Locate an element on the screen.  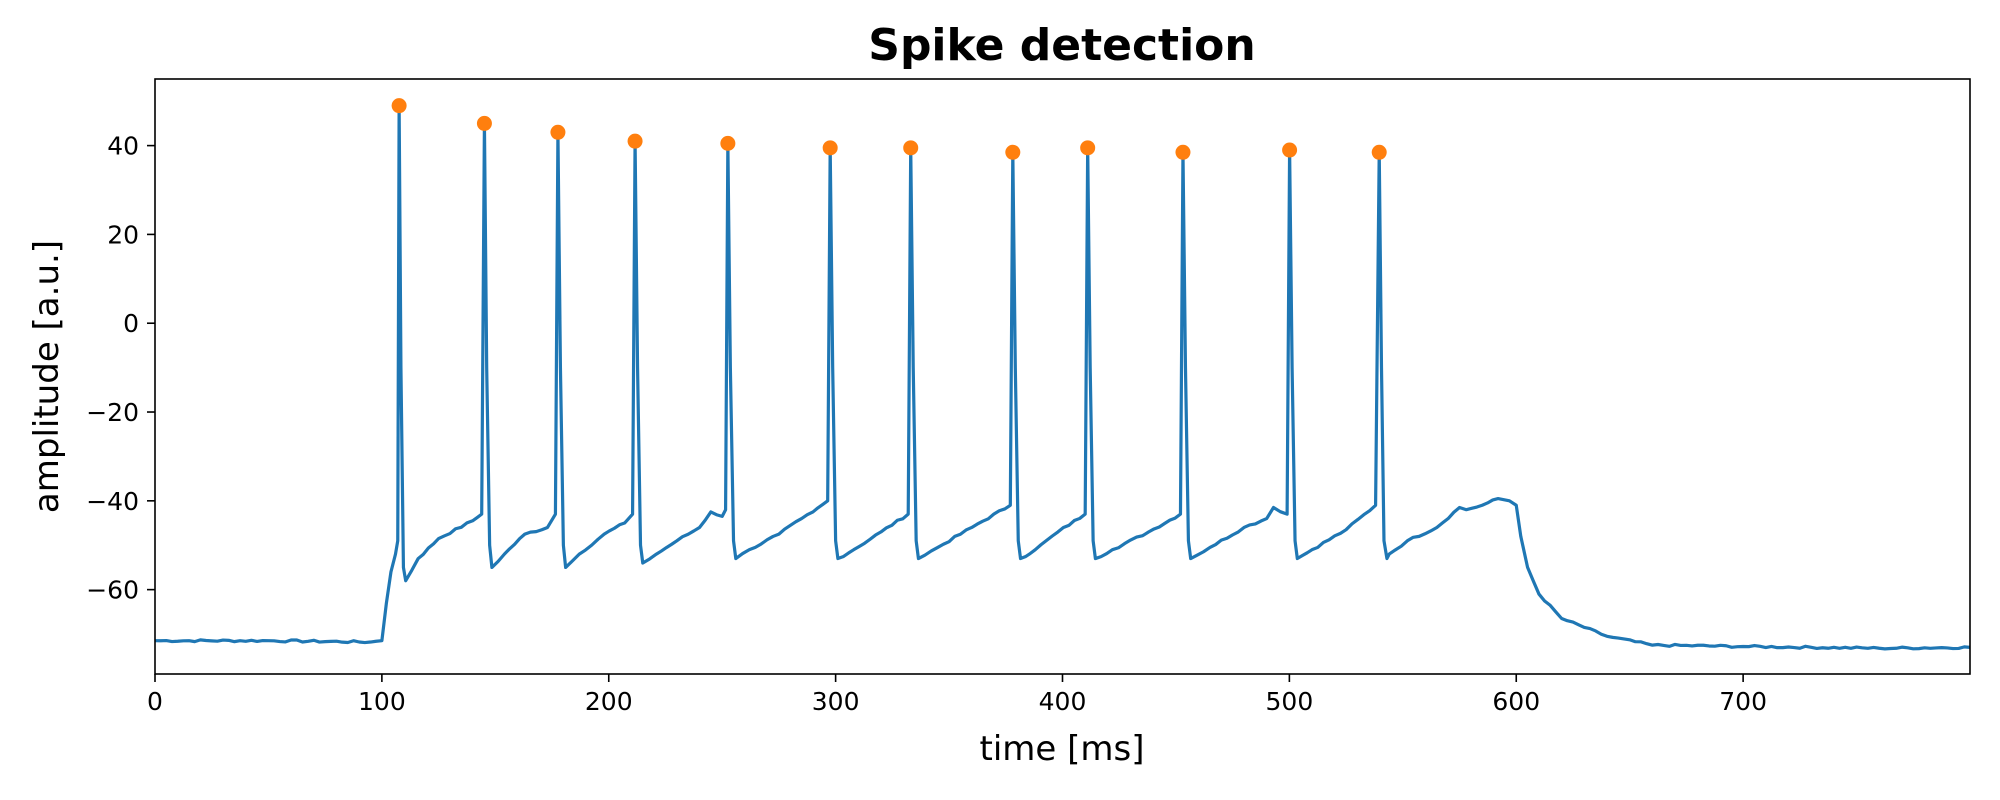
y-tick-label: 20 is located at coordinates (123, 234).